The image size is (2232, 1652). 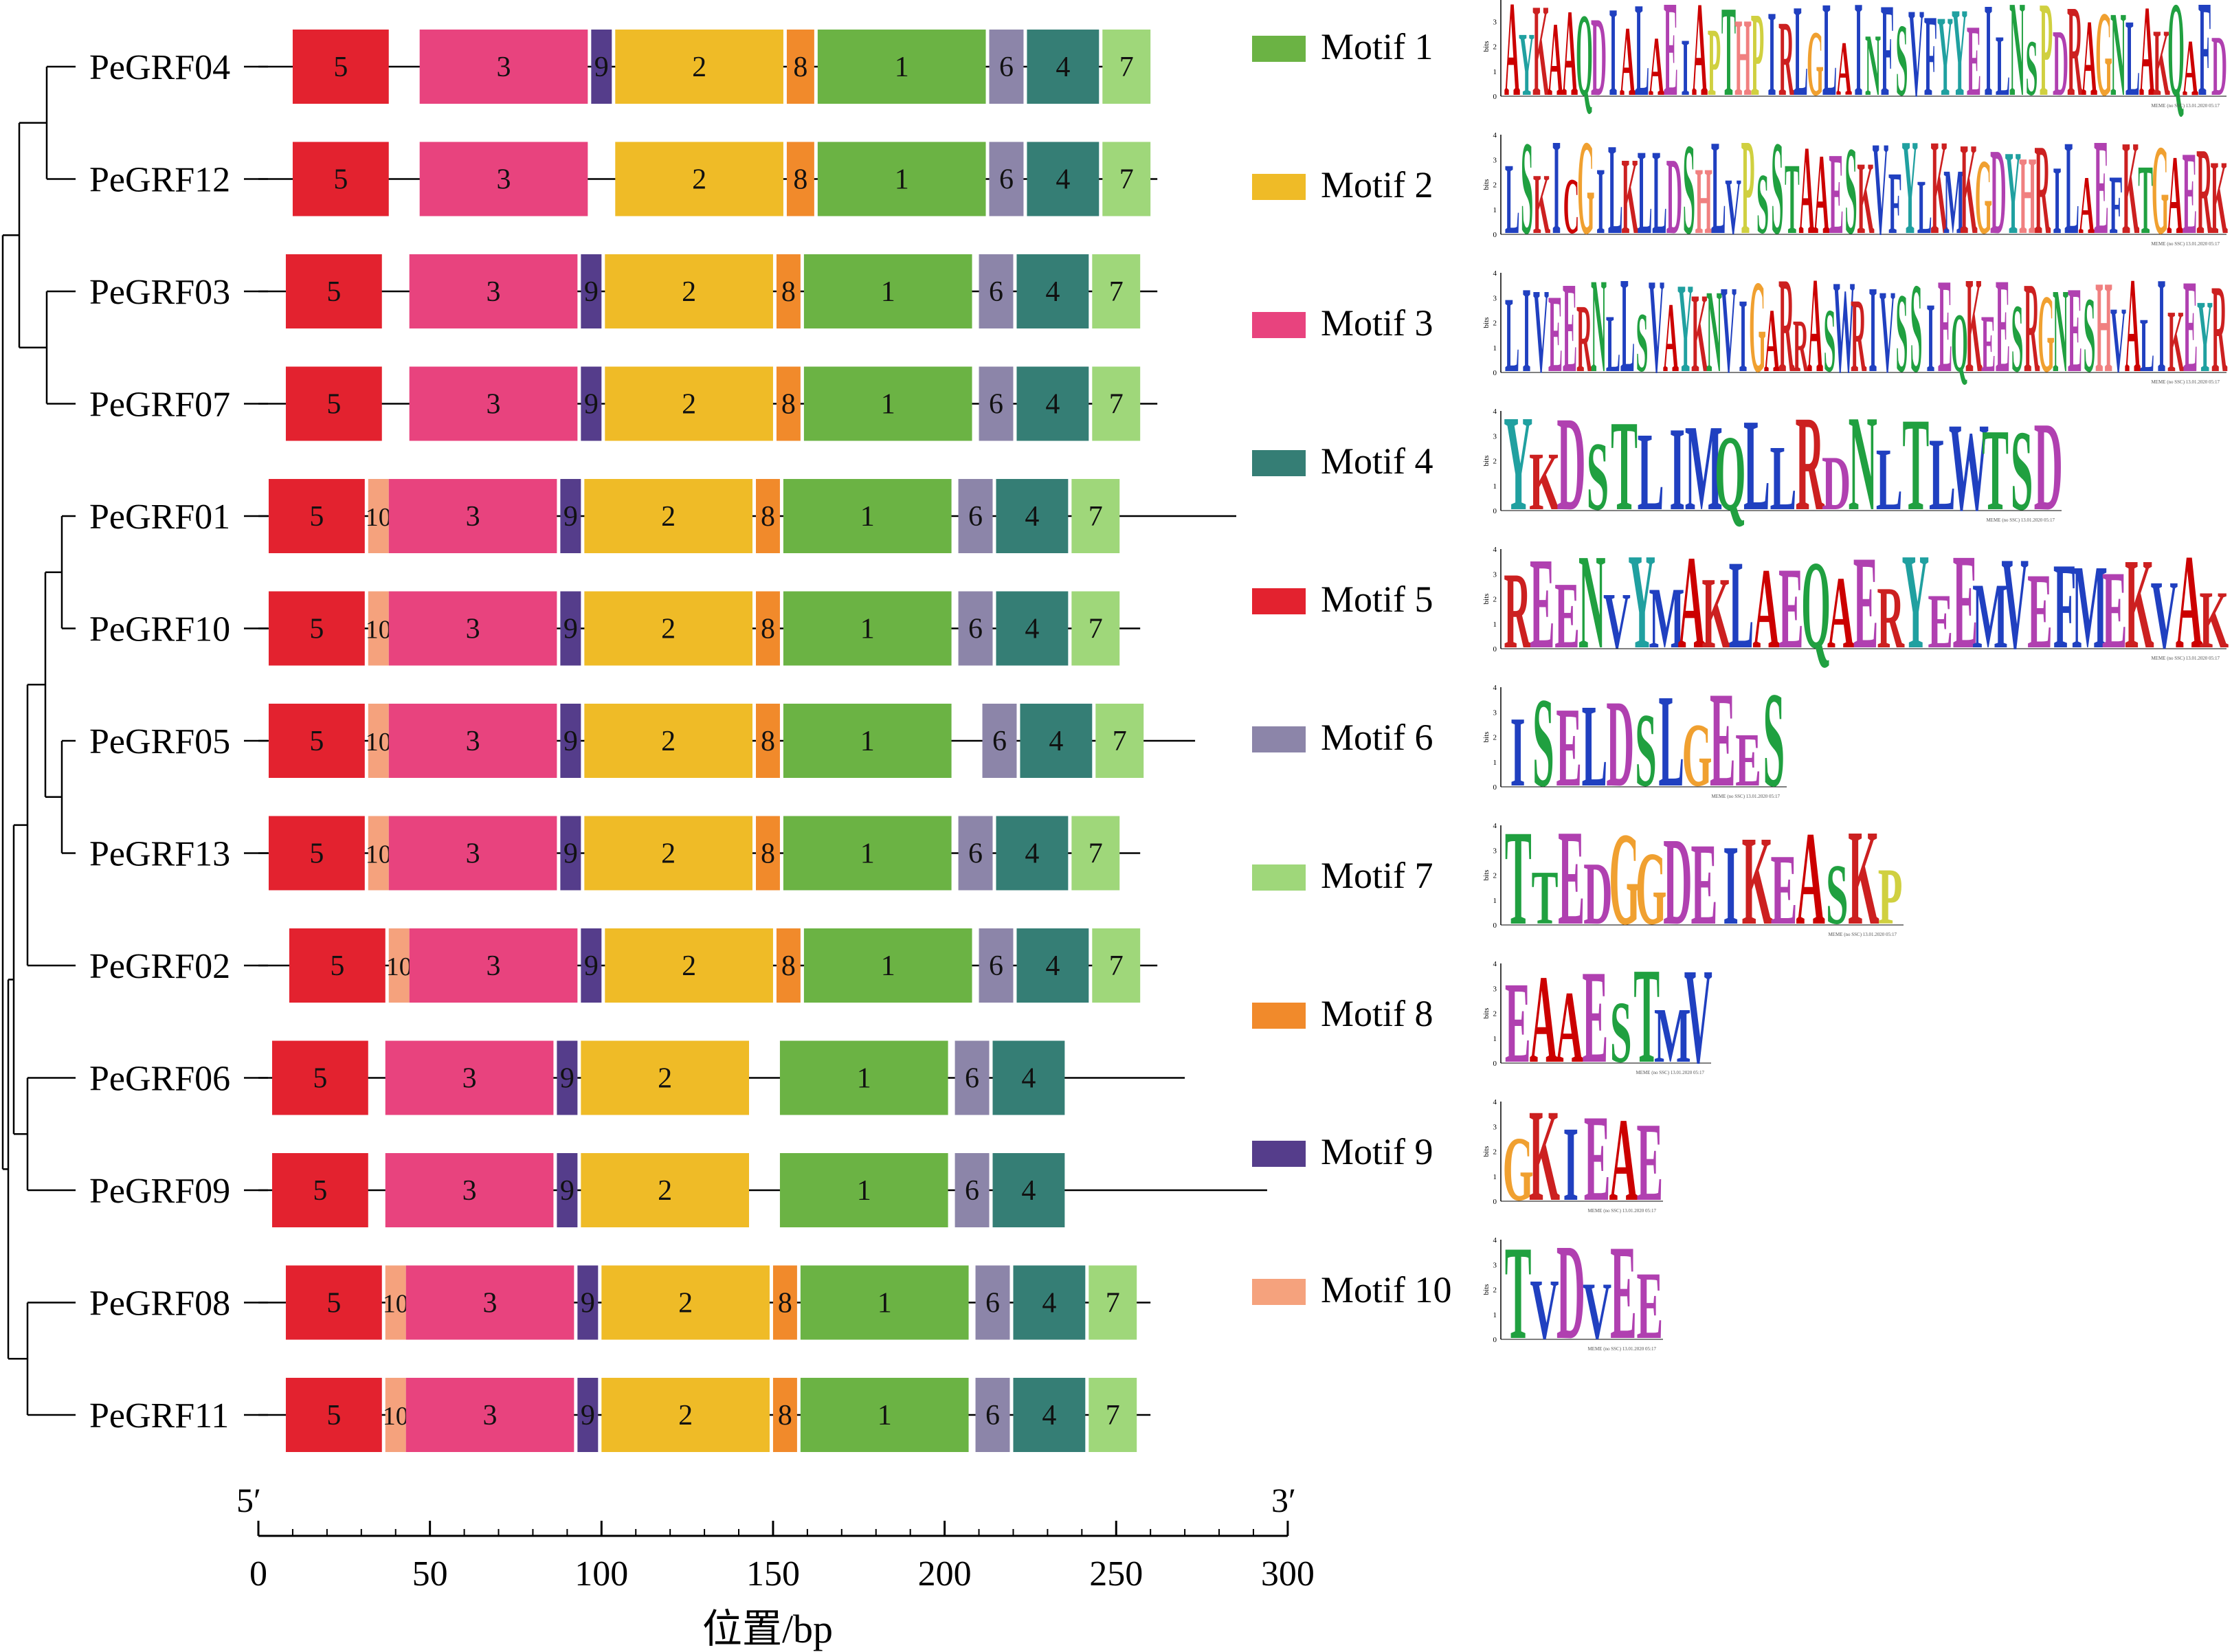 I want to click on logo-tick-label: 2, so click(x=1495, y=1152).